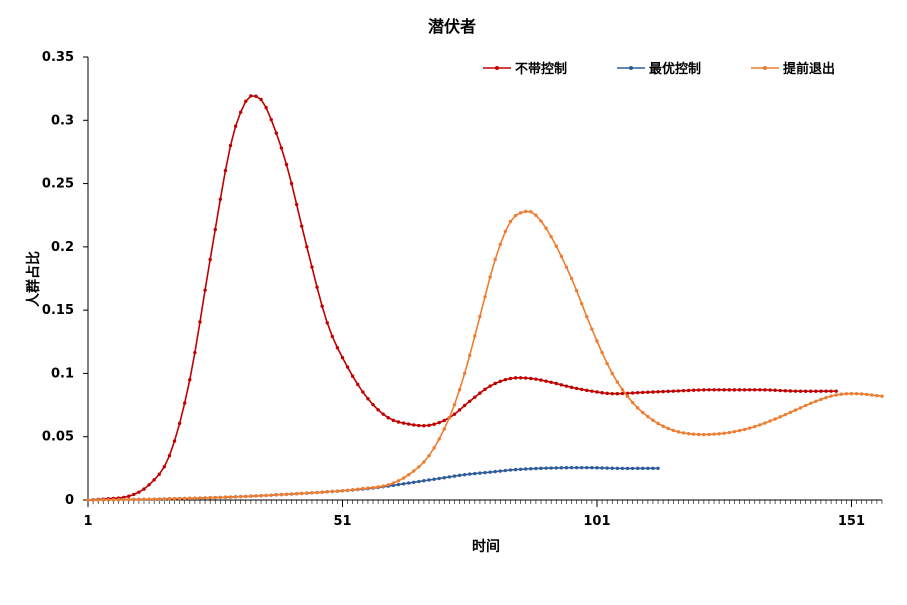 Image resolution: width=907 pixels, height=605 pixels. What do you see at coordinates (58, 184) in the screenshot?
I see `y-tick-label: 0.25` at bounding box center [58, 184].